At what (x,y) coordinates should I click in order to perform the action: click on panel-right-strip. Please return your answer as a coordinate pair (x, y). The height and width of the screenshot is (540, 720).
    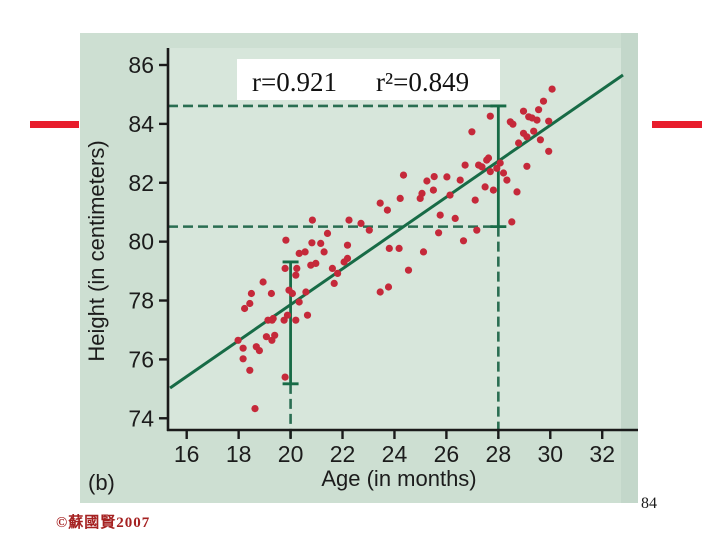
    Looking at the image, I should click on (629, 268).